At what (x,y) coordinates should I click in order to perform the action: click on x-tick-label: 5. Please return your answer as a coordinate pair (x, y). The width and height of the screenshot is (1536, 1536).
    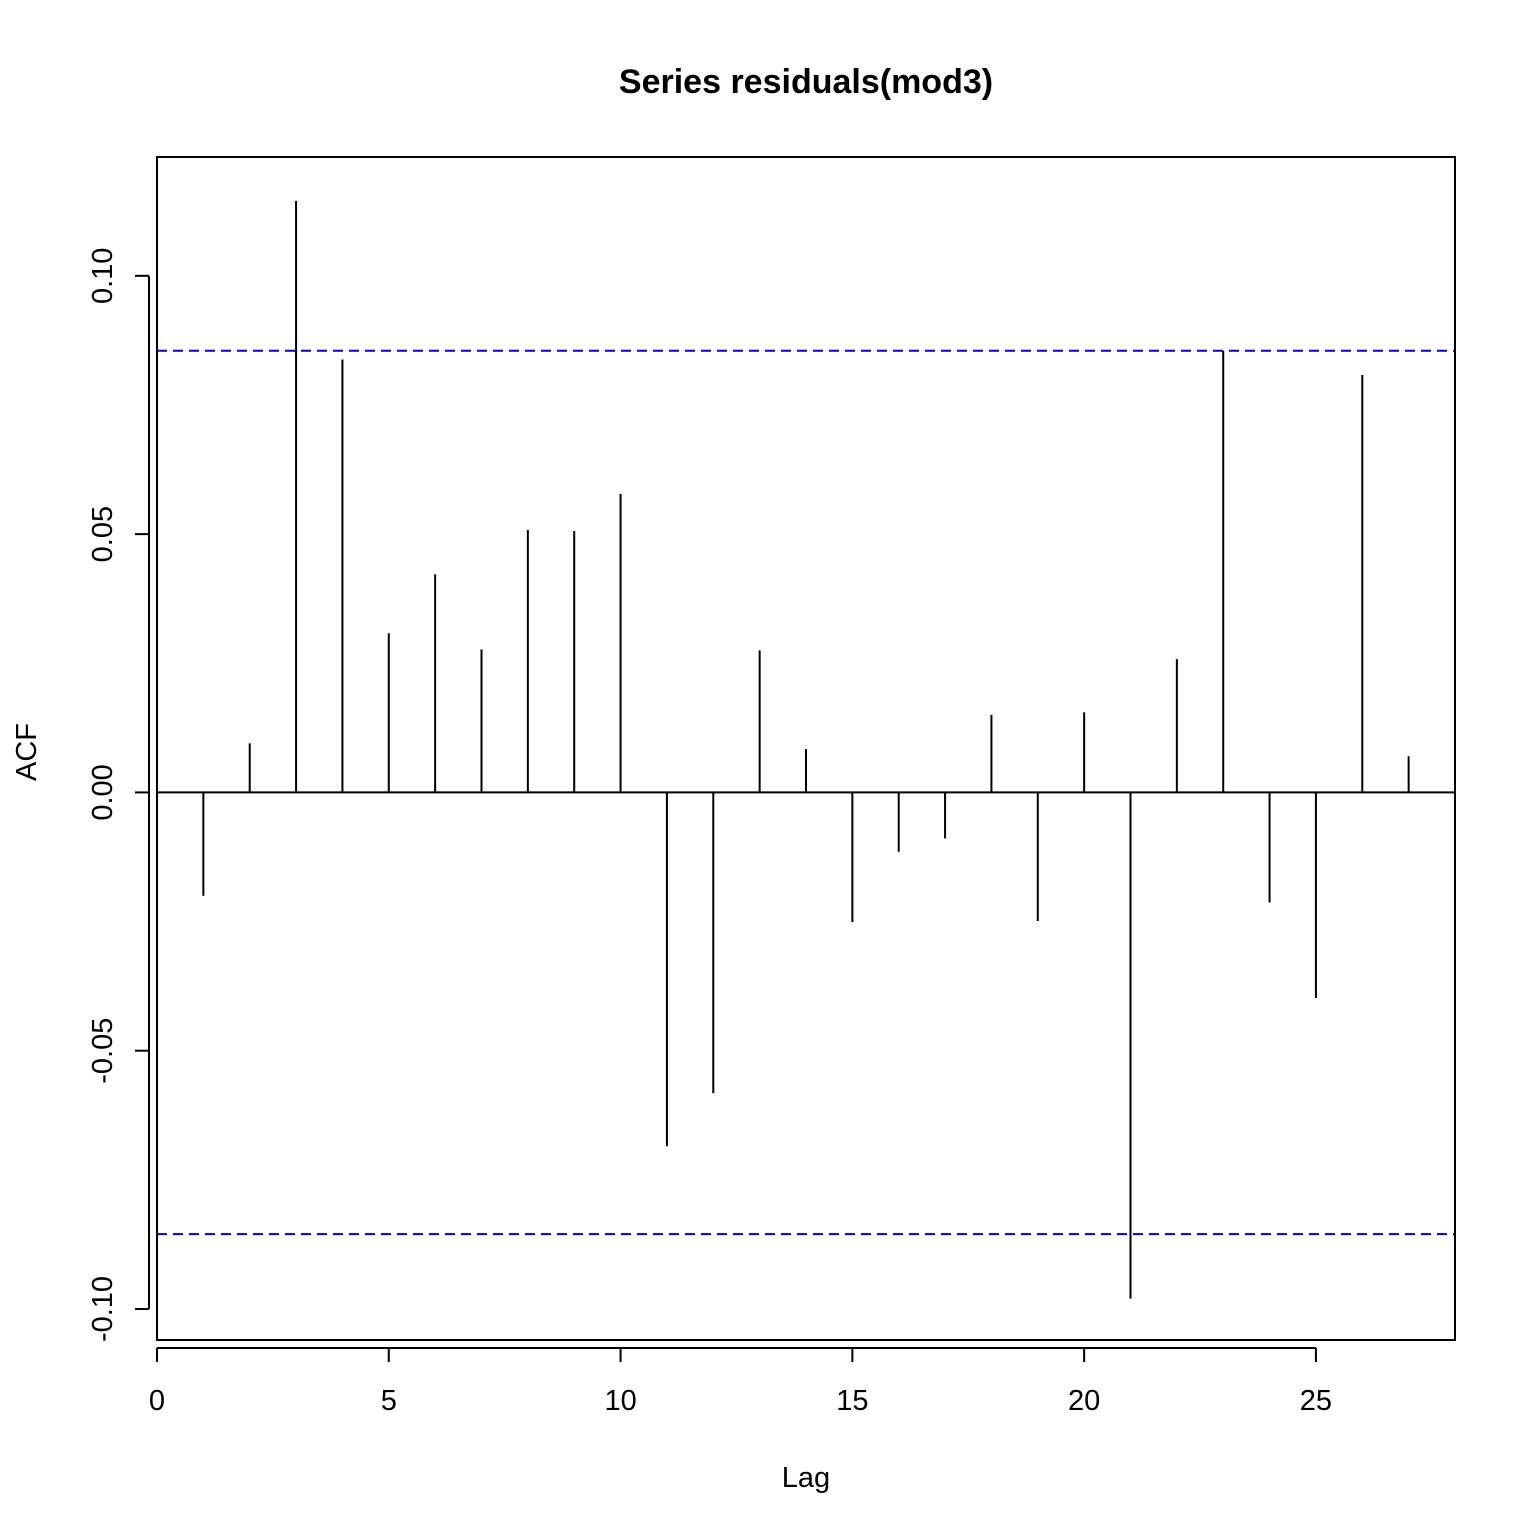
    Looking at the image, I should click on (389, 1401).